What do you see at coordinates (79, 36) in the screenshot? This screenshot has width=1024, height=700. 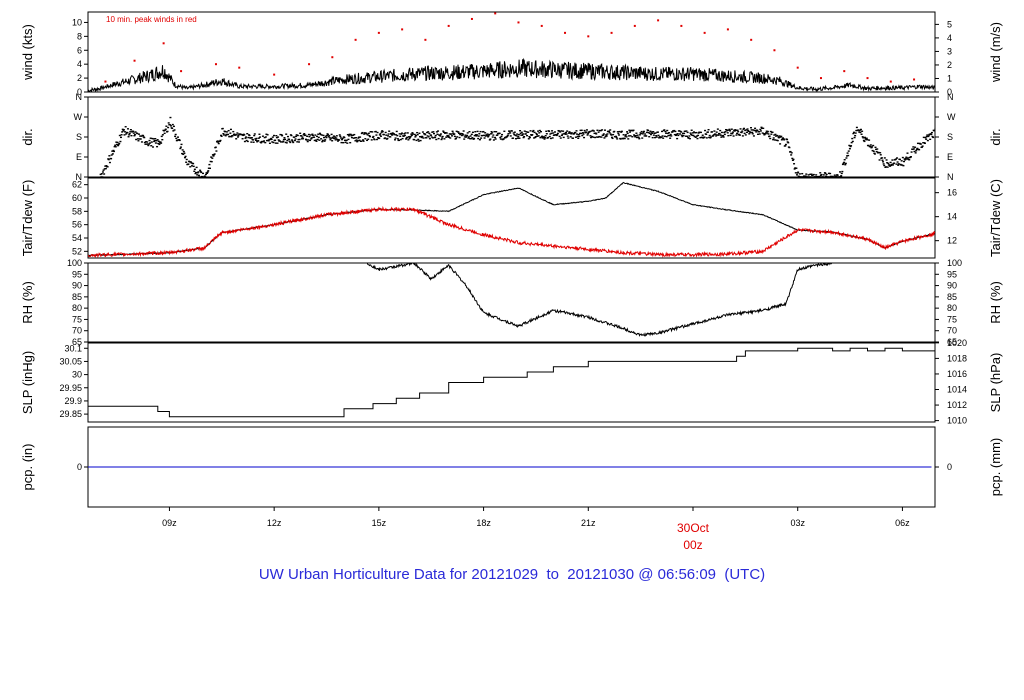 I see `y-tick-label-left: 8` at bounding box center [79, 36].